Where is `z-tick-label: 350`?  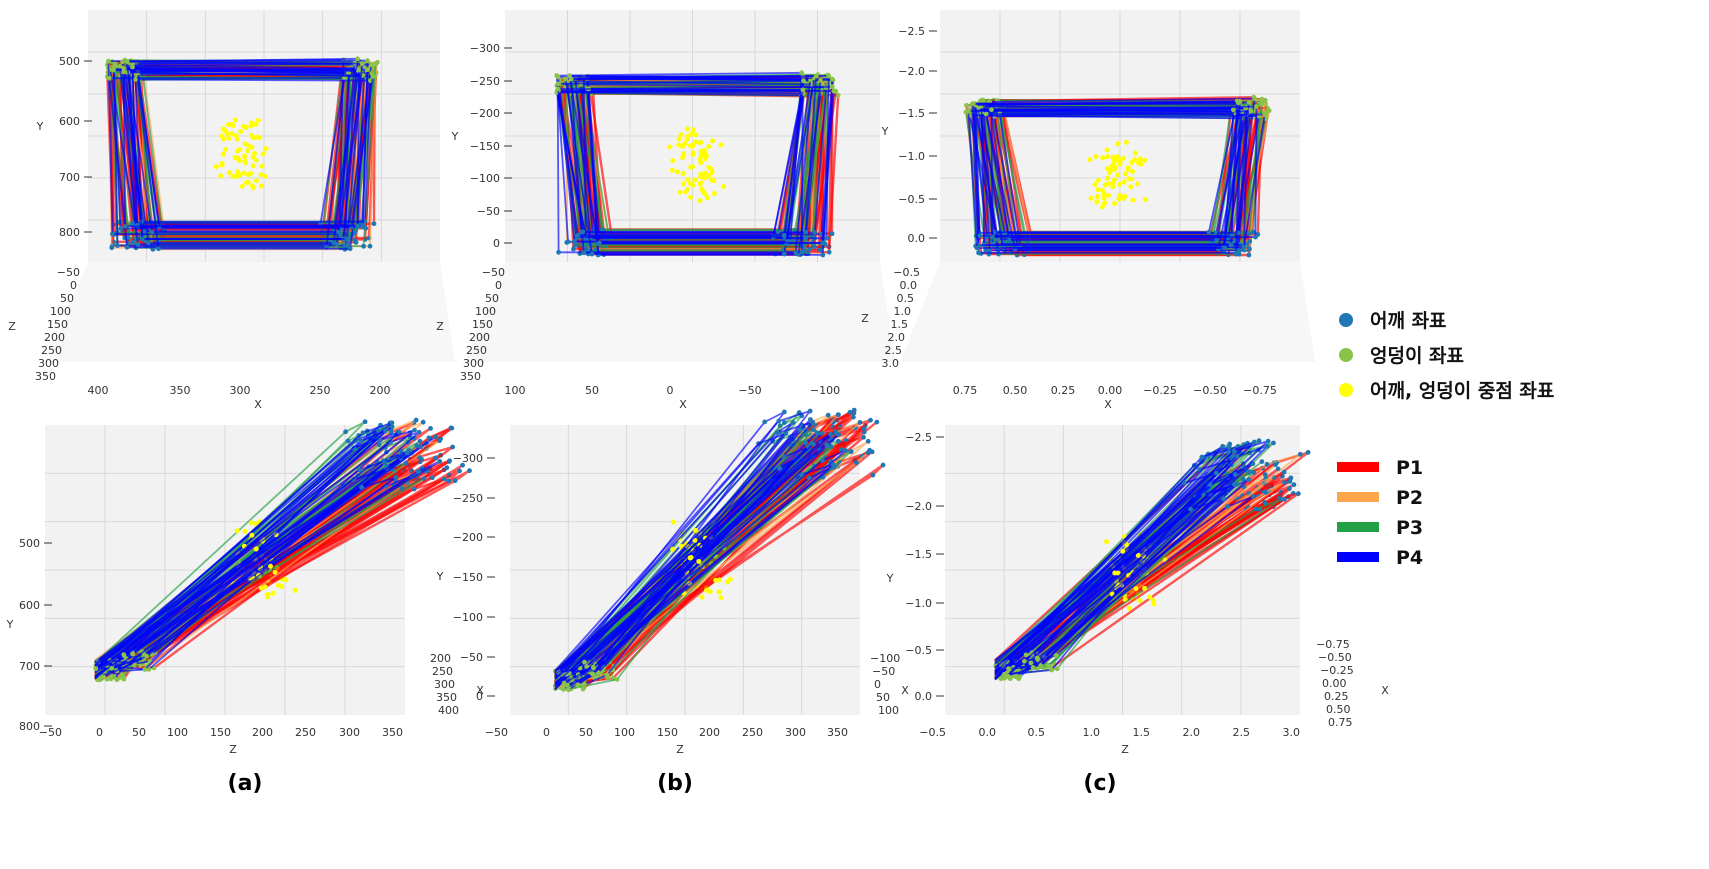 z-tick-label: 350 is located at coordinates (392, 732).